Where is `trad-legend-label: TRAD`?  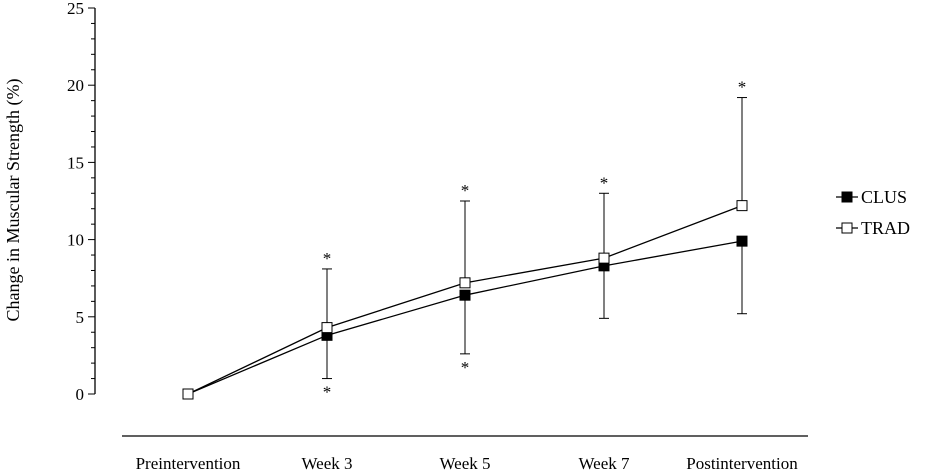
trad-legend-label: TRAD is located at coordinates (885, 228).